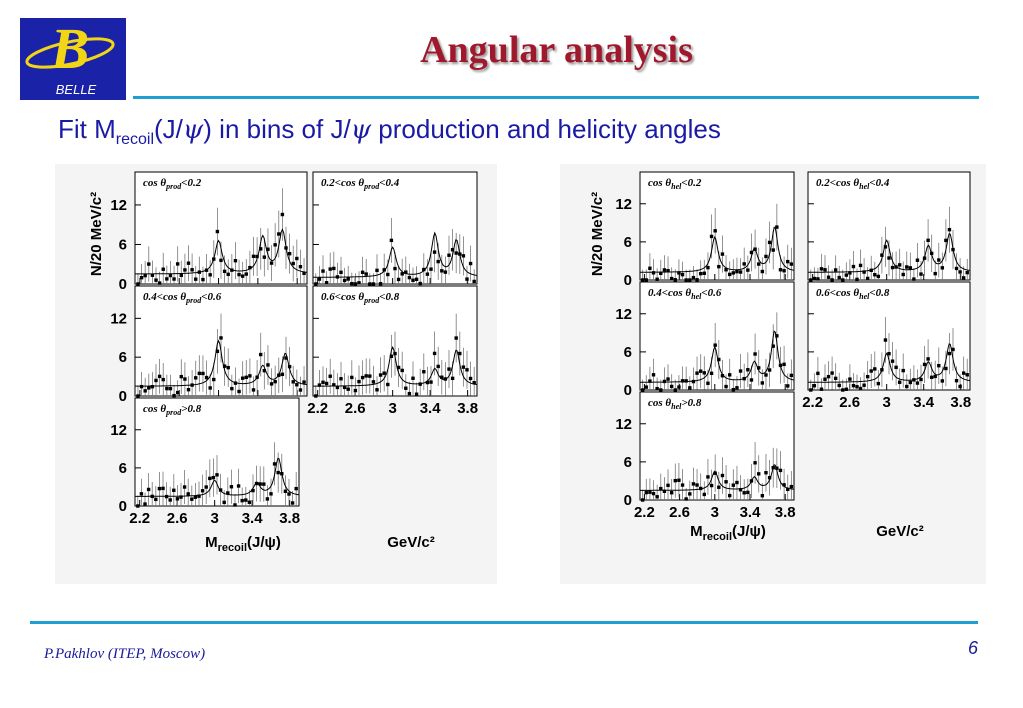 Image resolution: width=1023 pixels, height=708 pixels. What do you see at coordinates (355, 408) in the screenshot?
I see `x-tick-label: 2.6` at bounding box center [355, 408].